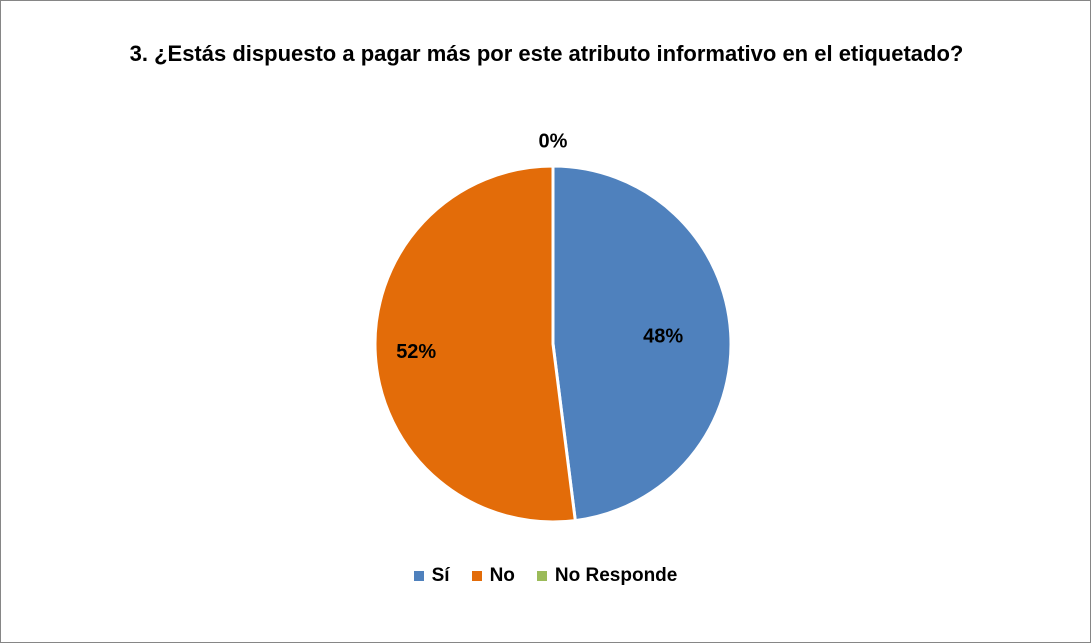 The height and width of the screenshot is (643, 1091). I want to click on legend-entry: Sí, so click(431, 576).